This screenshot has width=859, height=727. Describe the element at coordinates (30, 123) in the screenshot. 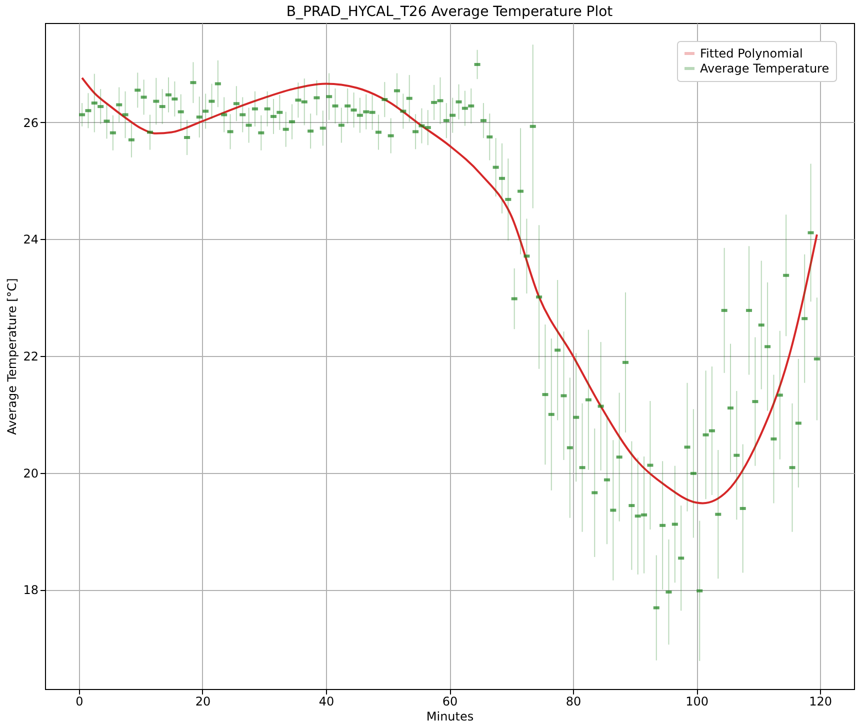

I see `y-tick-label: 26` at that location.